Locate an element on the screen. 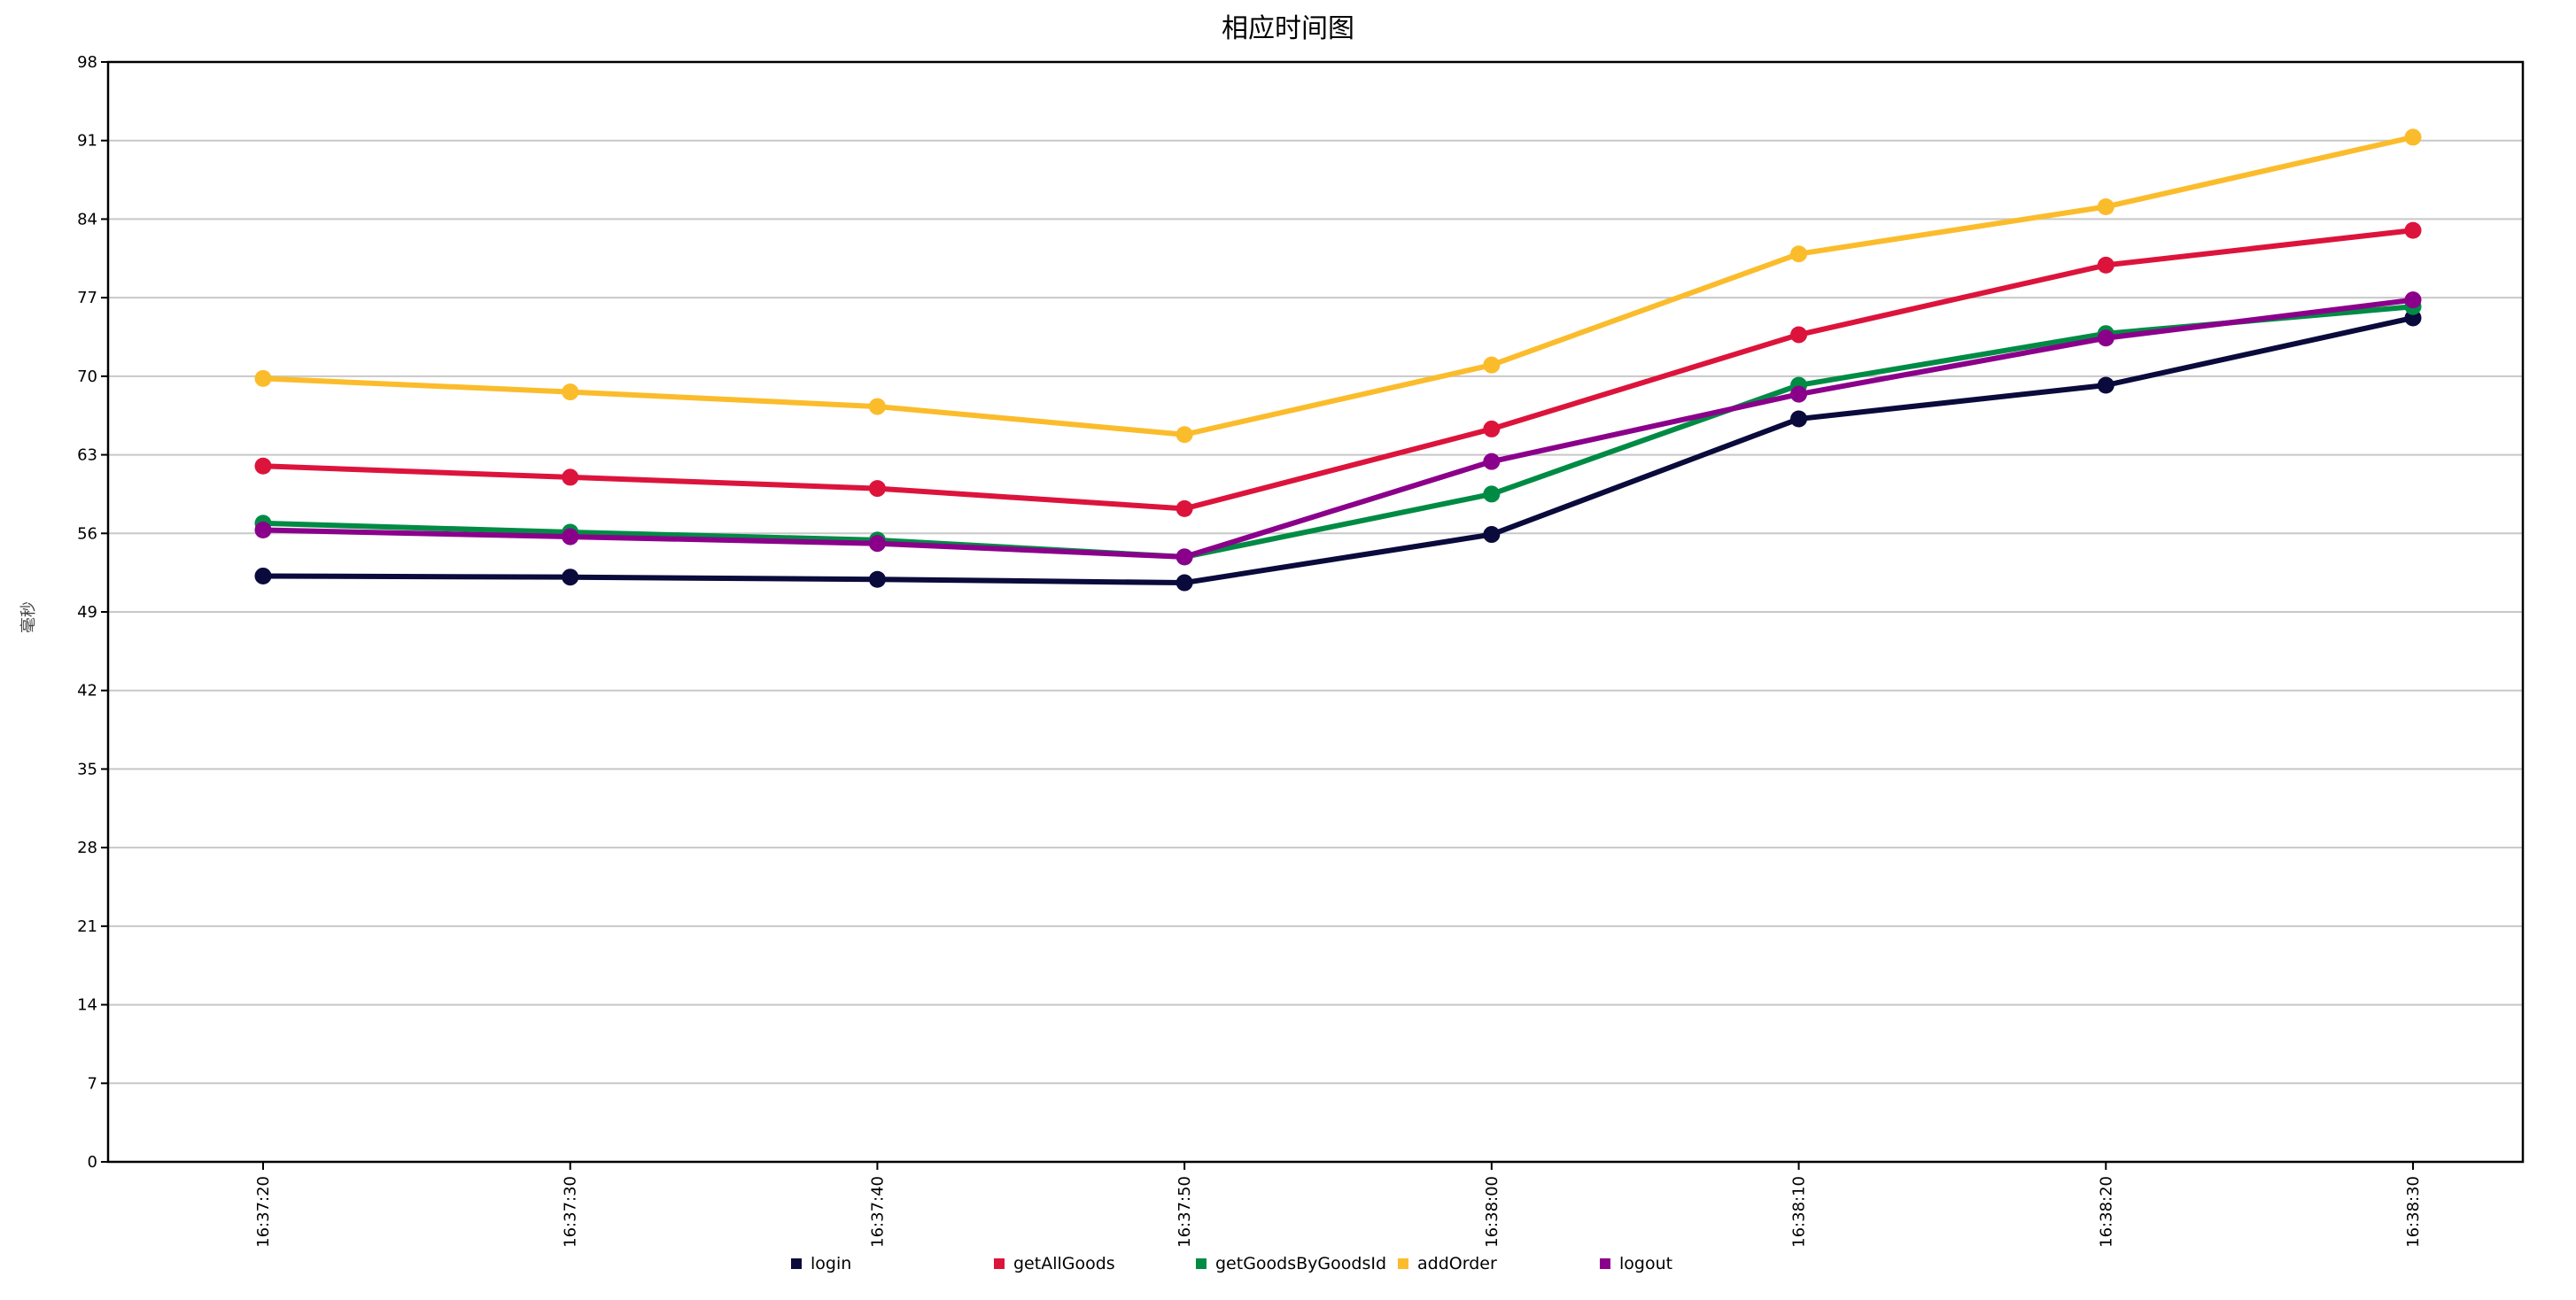 The height and width of the screenshot is (1300, 2576). x-tick-label: 16:38:30 is located at coordinates (2413, 1212).